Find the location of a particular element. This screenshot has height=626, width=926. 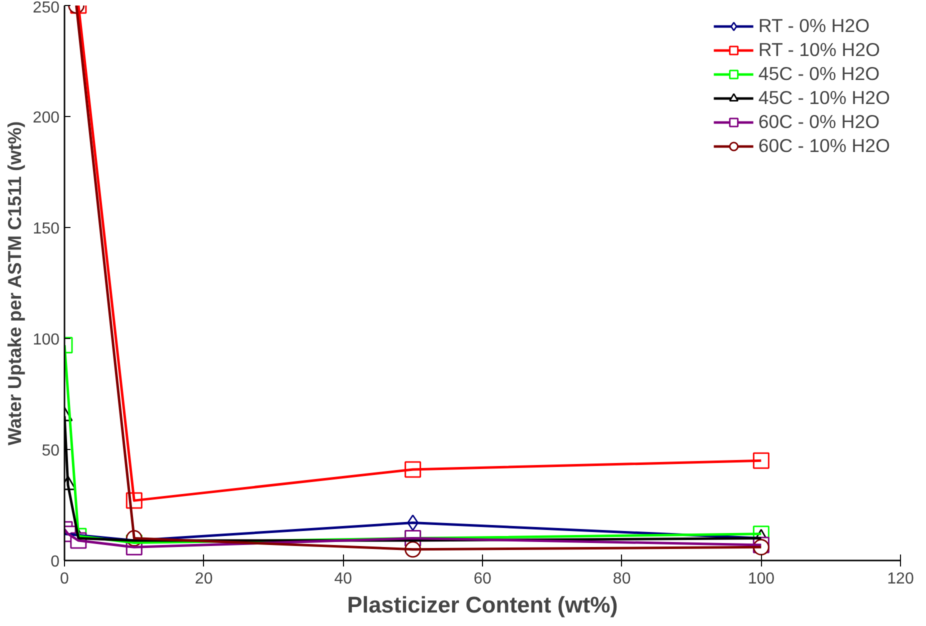

x-axis-title: Plasticizer Content (wt%) is located at coordinates (482, 605).